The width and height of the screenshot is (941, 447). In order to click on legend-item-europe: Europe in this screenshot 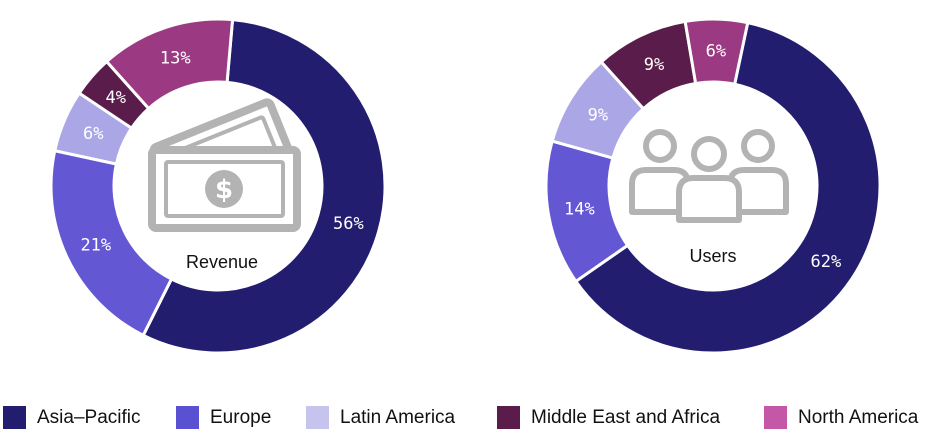, I will do `click(223, 417)`.